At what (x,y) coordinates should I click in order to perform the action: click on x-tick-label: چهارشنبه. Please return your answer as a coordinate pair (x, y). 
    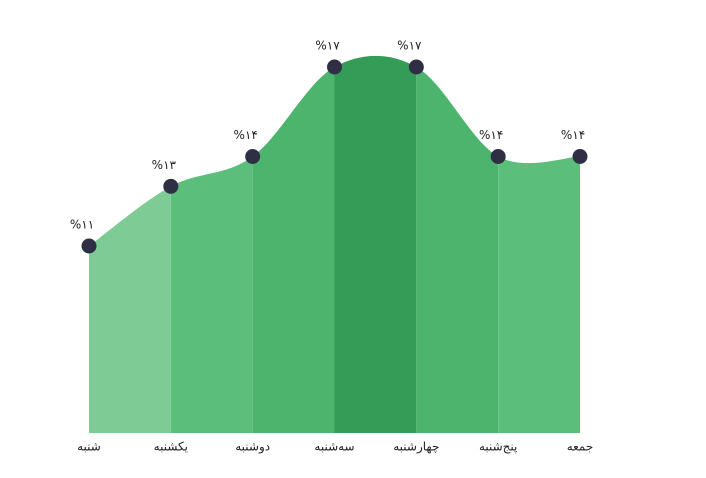
    Looking at the image, I should click on (416, 447).